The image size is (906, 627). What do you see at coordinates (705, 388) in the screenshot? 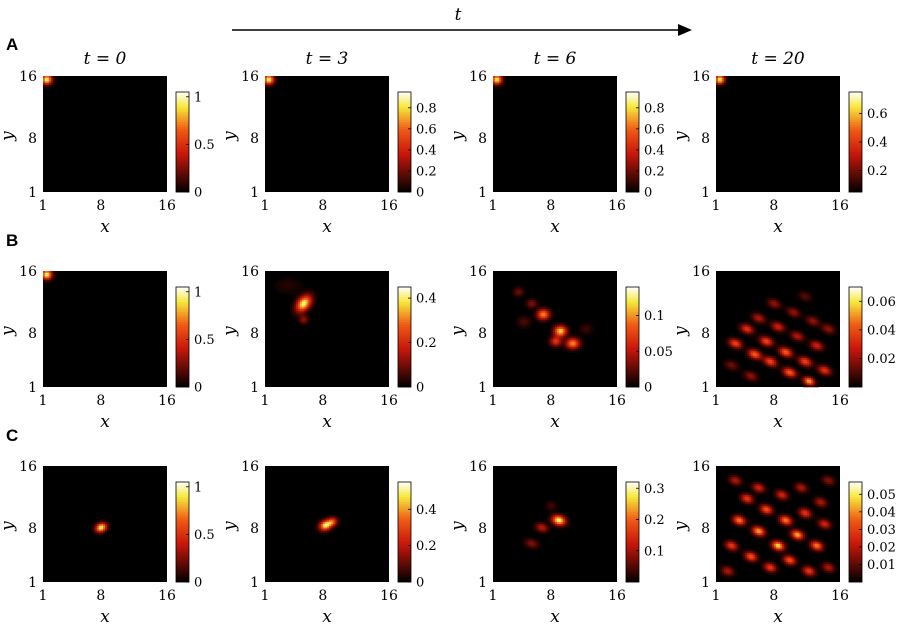
I see `y-tick-label: 1` at bounding box center [705, 388].